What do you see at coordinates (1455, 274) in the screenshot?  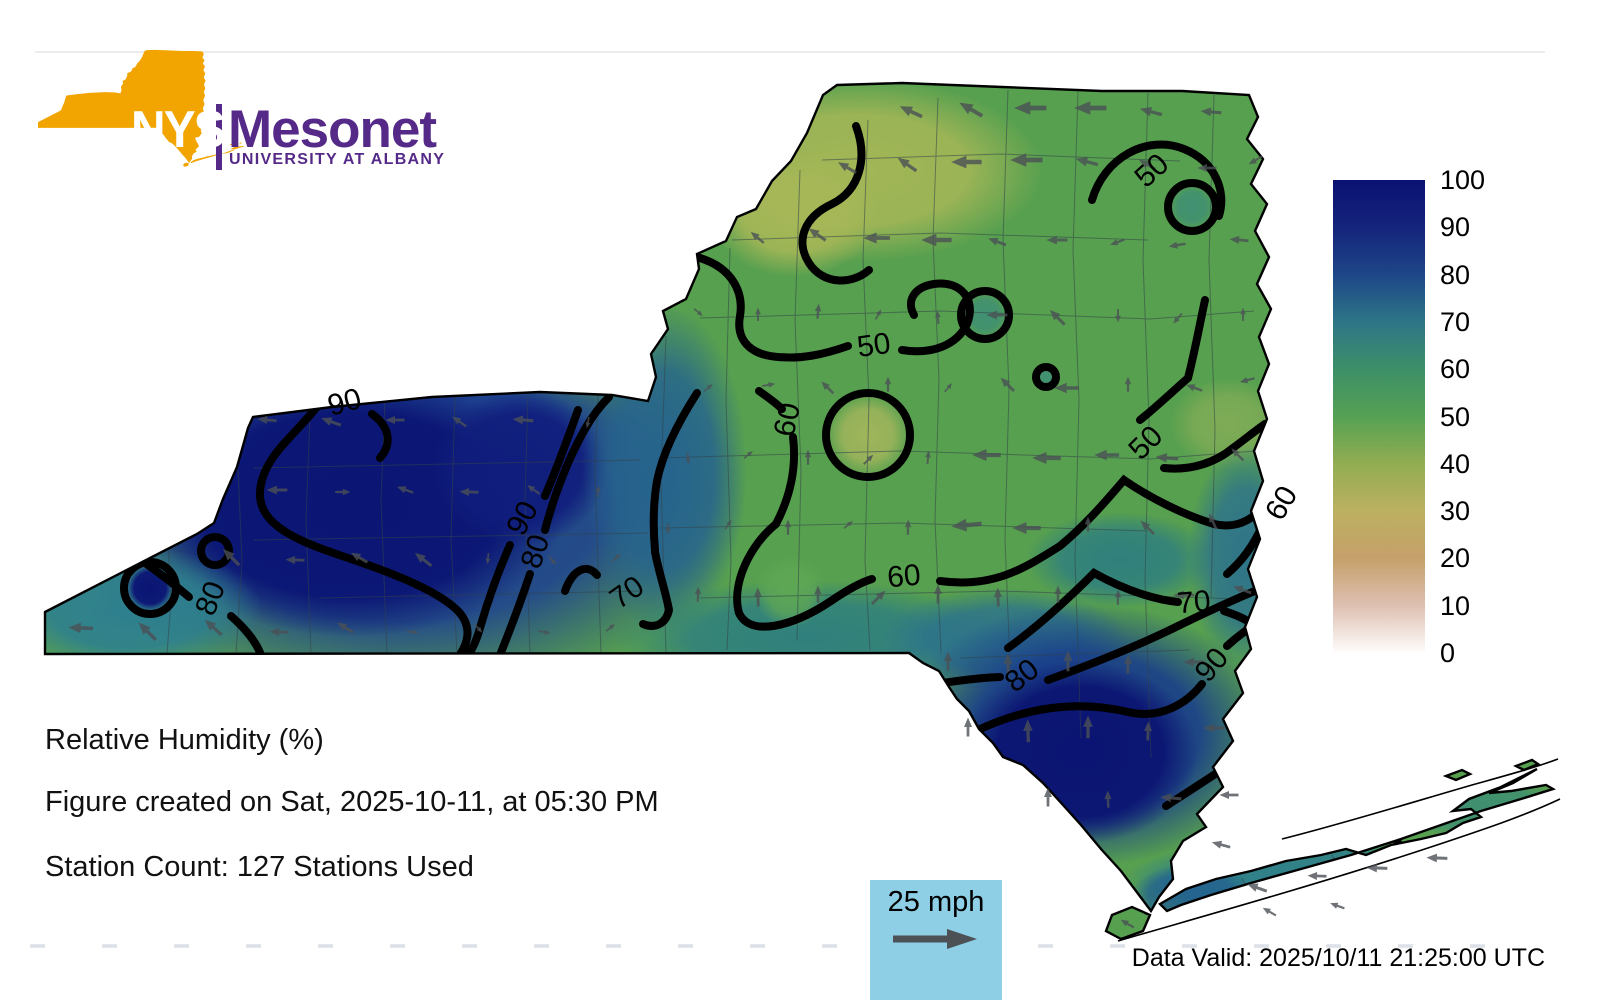 I see `colorbar-tick-label: 80` at bounding box center [1455, 274].